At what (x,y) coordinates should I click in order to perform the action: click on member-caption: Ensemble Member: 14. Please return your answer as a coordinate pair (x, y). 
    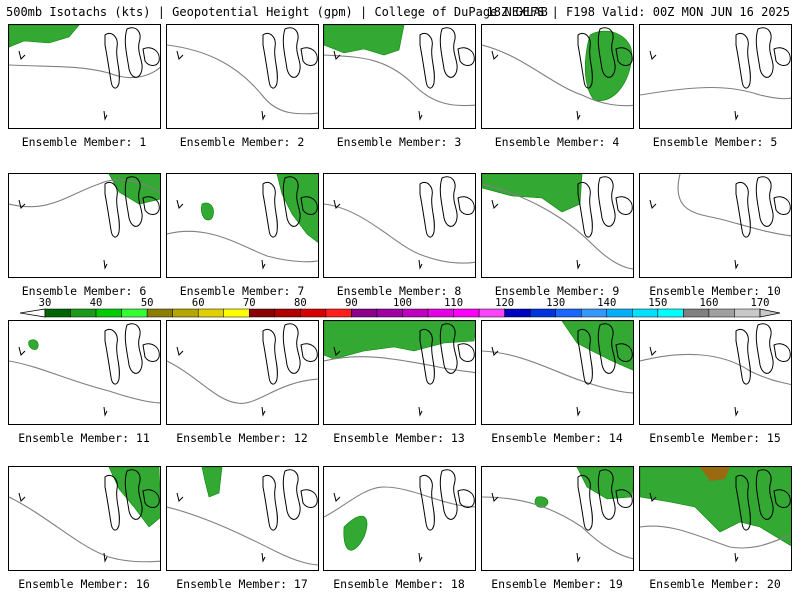
    Looking at the image, I should click on (557, 438).